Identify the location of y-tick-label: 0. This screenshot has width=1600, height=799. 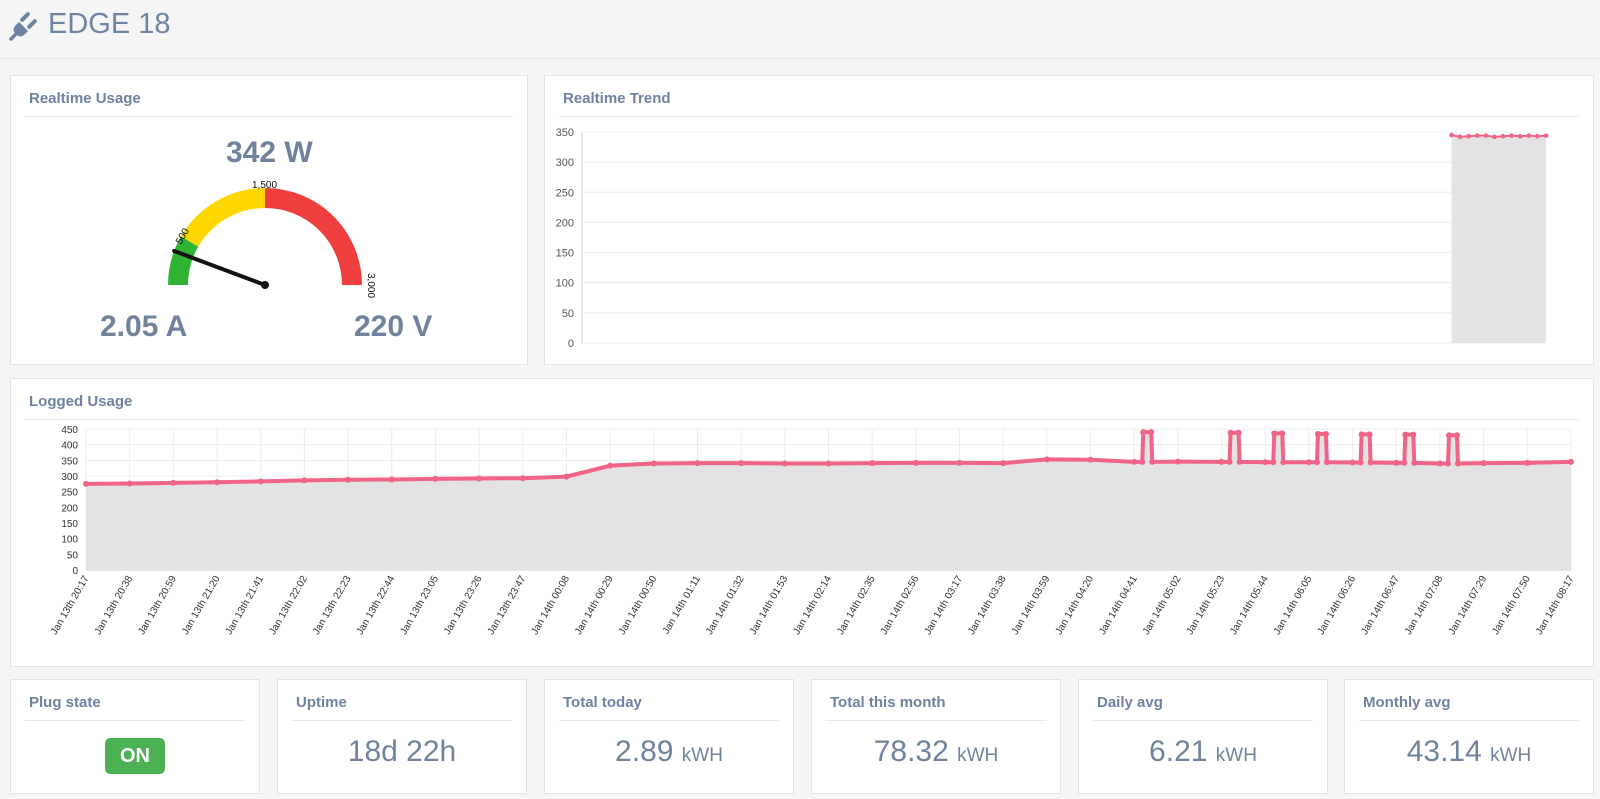
(571, 344).